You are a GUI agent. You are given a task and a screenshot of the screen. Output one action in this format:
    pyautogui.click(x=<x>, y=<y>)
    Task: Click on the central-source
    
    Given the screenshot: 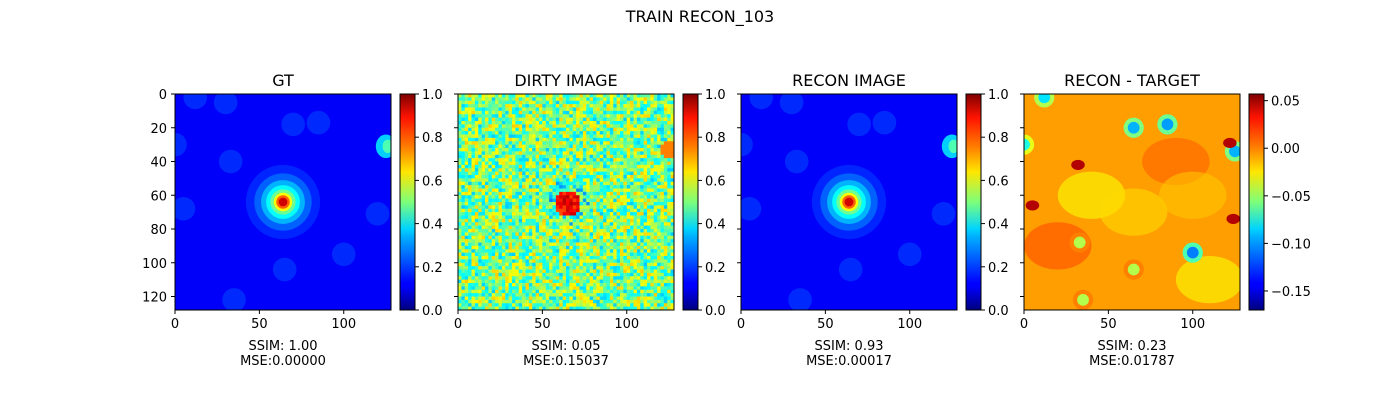 What is the action you would take?
    pyautogui.click(x=283, y=202)
    